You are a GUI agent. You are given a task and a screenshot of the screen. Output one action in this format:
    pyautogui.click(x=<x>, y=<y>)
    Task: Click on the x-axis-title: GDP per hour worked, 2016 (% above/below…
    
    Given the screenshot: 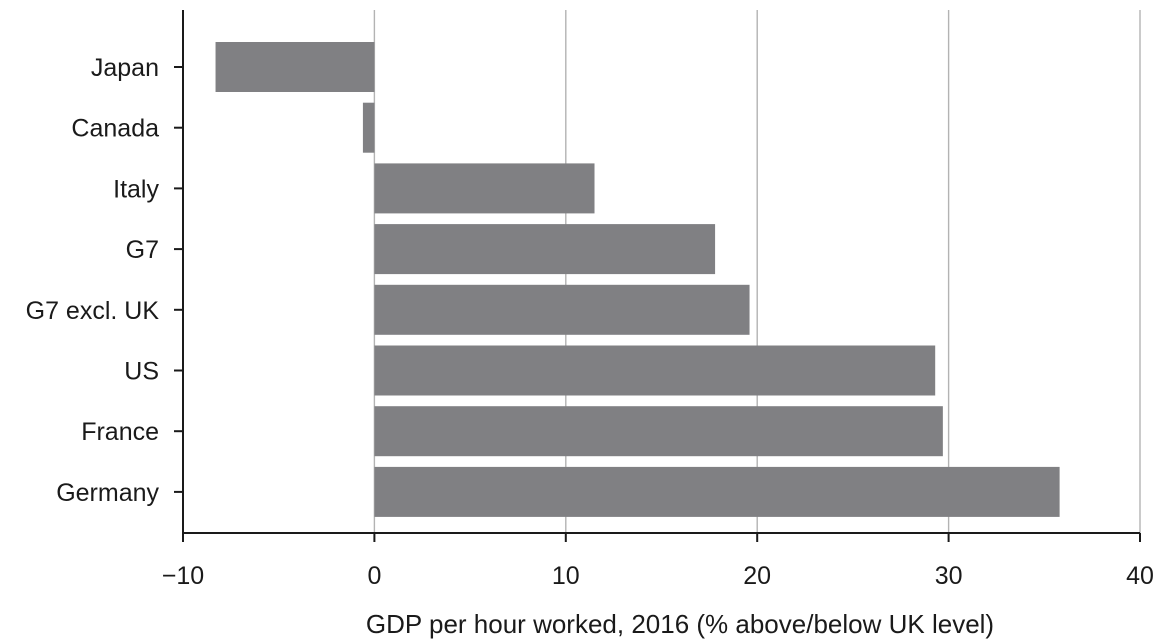 What is the action you would take?
    pyautogui.click(x=680, y=624)
    